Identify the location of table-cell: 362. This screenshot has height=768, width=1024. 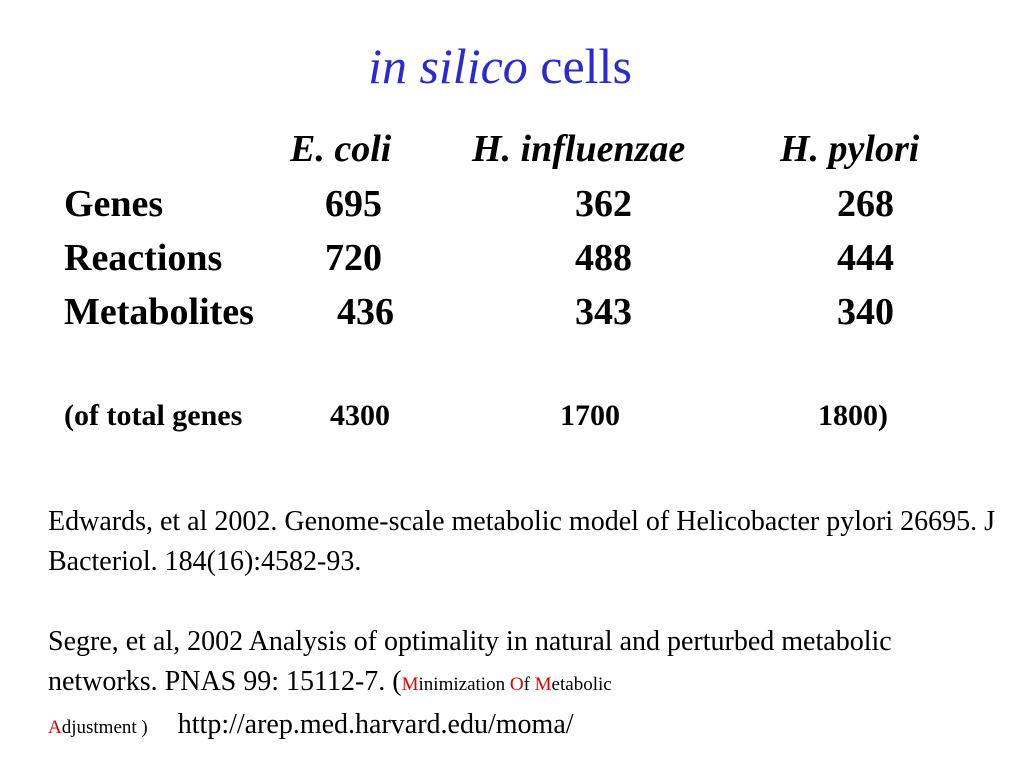
(603, 204).